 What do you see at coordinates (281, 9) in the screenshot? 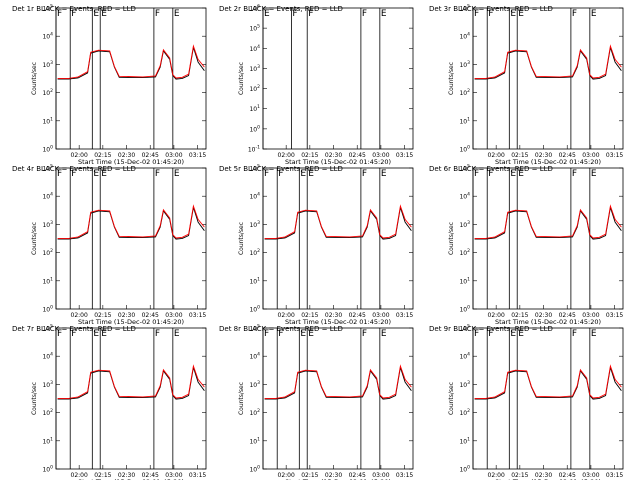
I see `panel-title: Det 2r BLACK = Events, RED = LLD` at bounding box center [281, 9].